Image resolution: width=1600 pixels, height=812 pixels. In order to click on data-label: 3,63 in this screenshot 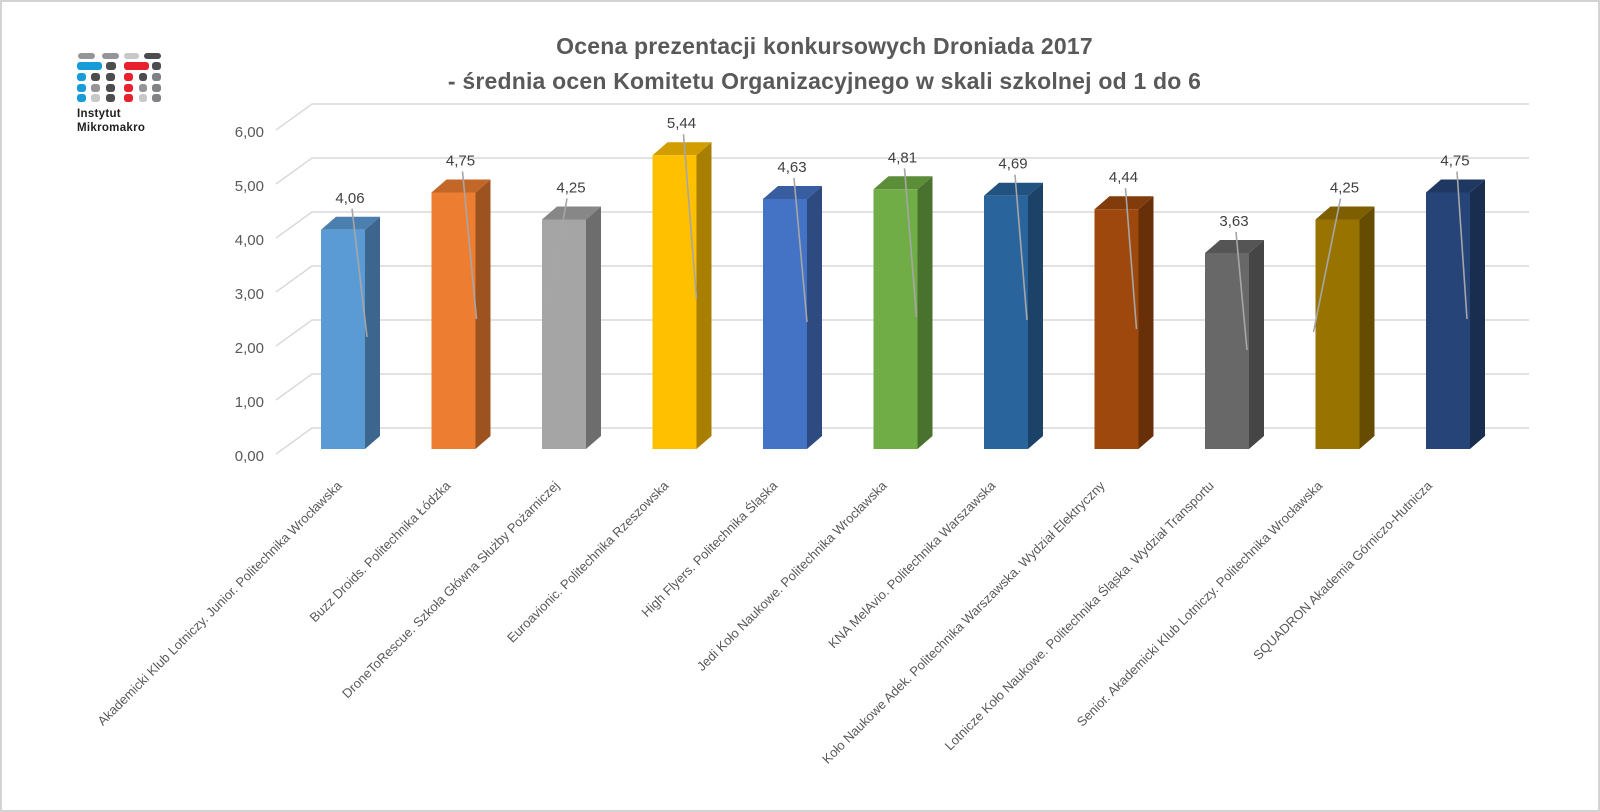, I will do `click(1233, 221)`.